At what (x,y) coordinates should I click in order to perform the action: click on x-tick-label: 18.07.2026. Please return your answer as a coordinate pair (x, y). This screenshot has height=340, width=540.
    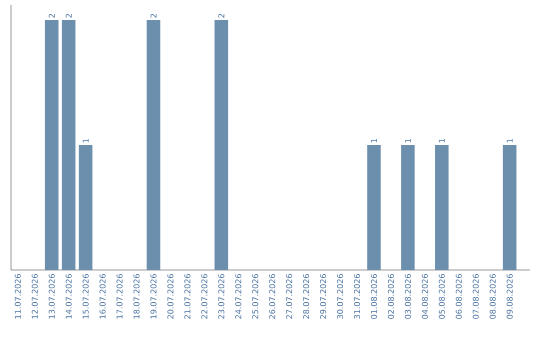
    Looking at the image, I should click on (136, 296).